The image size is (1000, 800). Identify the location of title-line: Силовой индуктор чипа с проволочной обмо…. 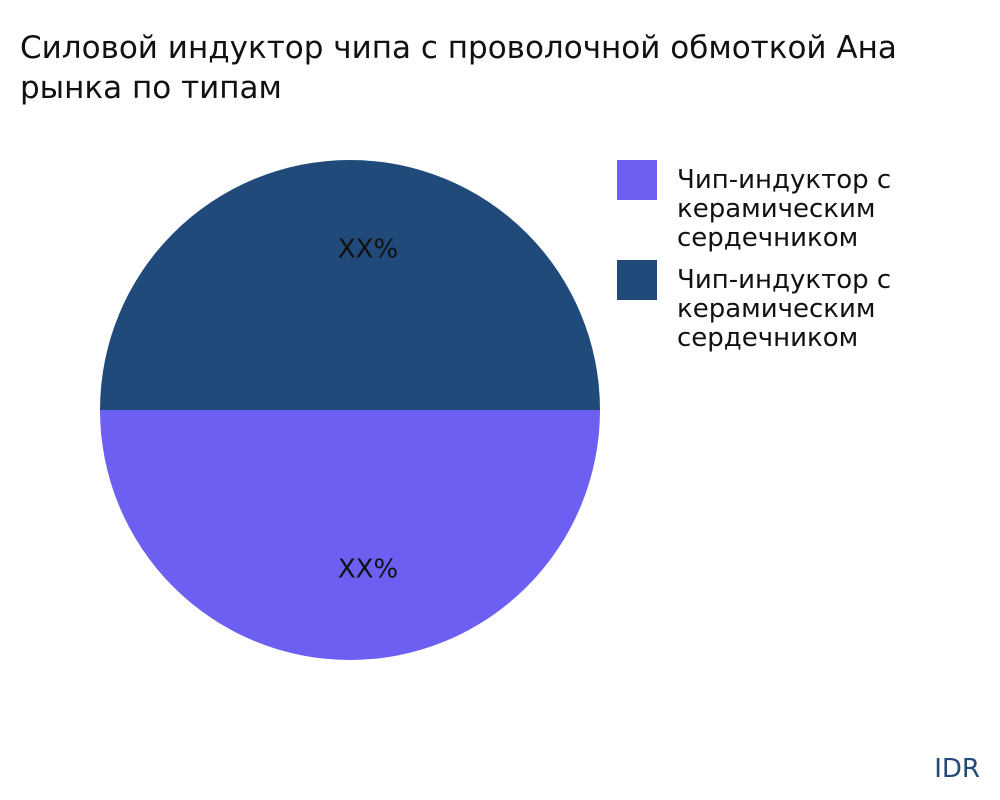
(458, 48).